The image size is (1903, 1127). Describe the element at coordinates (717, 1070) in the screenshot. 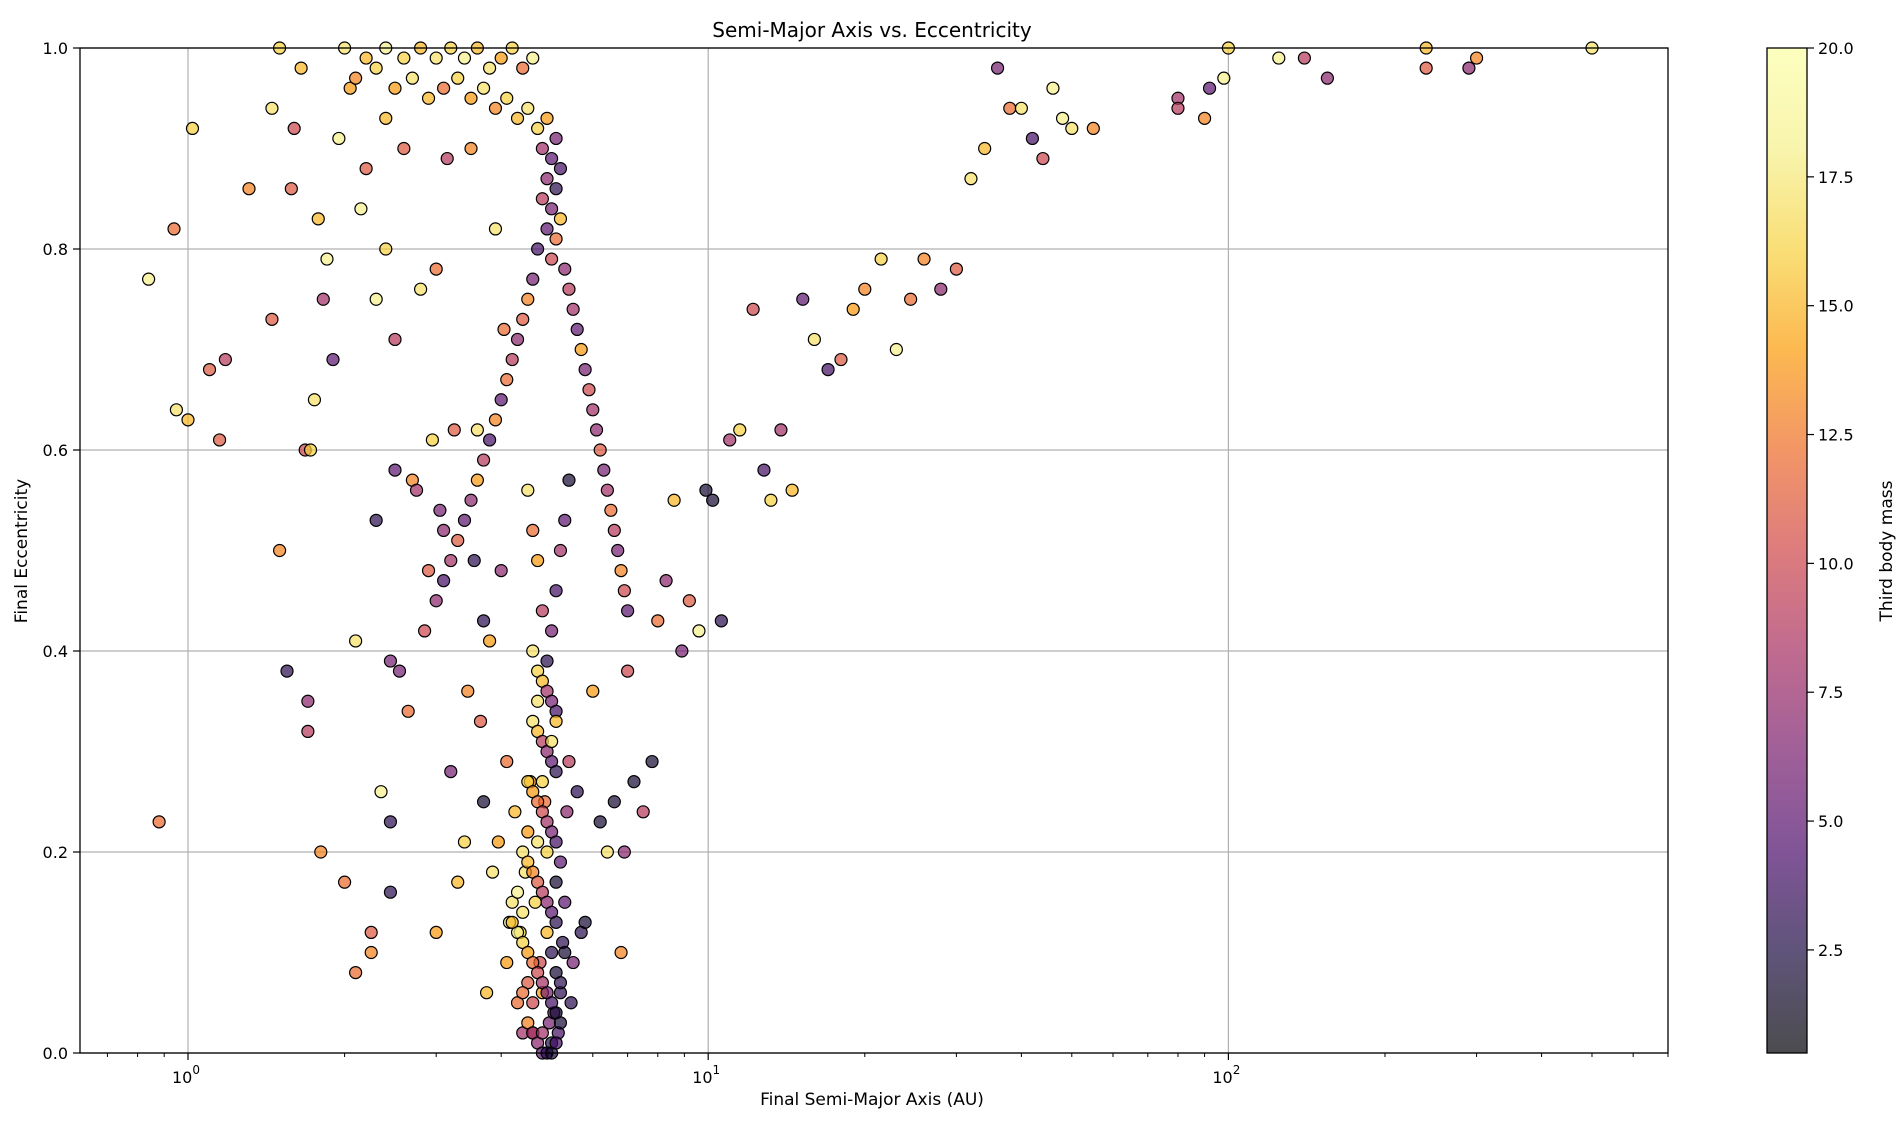

I see `x-tick-exponent: 1` at that location.